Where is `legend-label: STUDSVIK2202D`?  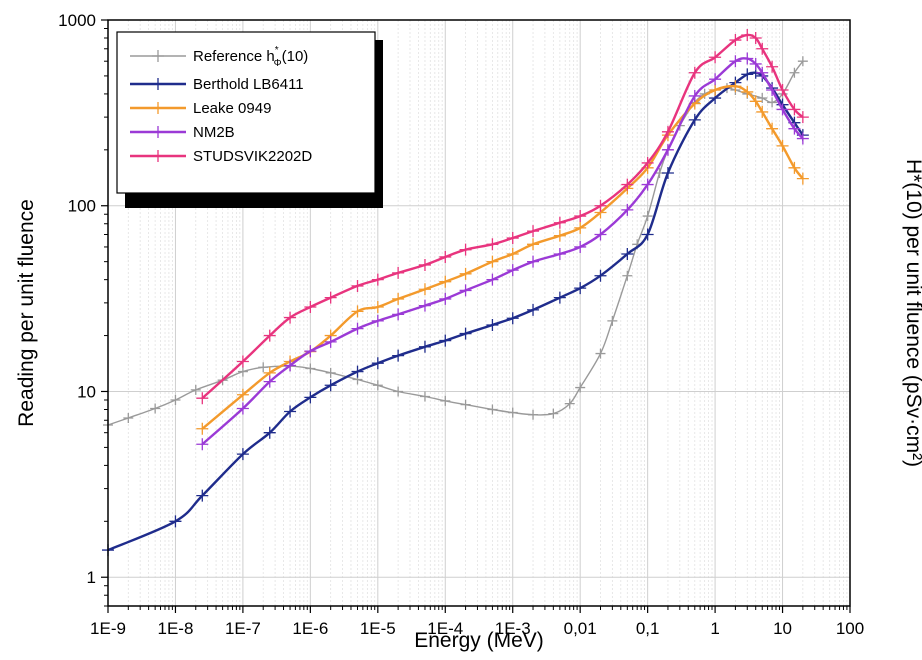 legend-label: STUDSVIK2202D is located at coordinates (252, 156).